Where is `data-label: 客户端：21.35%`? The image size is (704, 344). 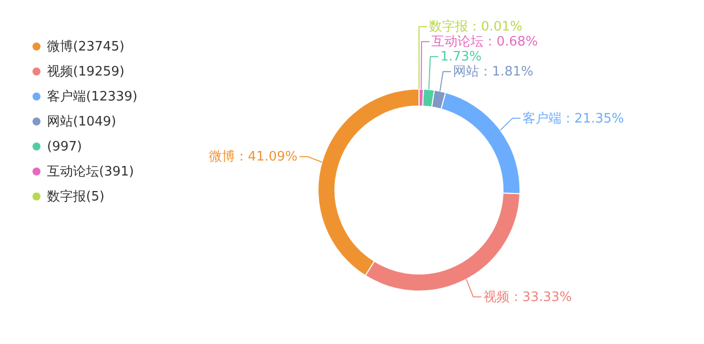
data-label: 客户端：21.35% is located at coordinates (573, 118).